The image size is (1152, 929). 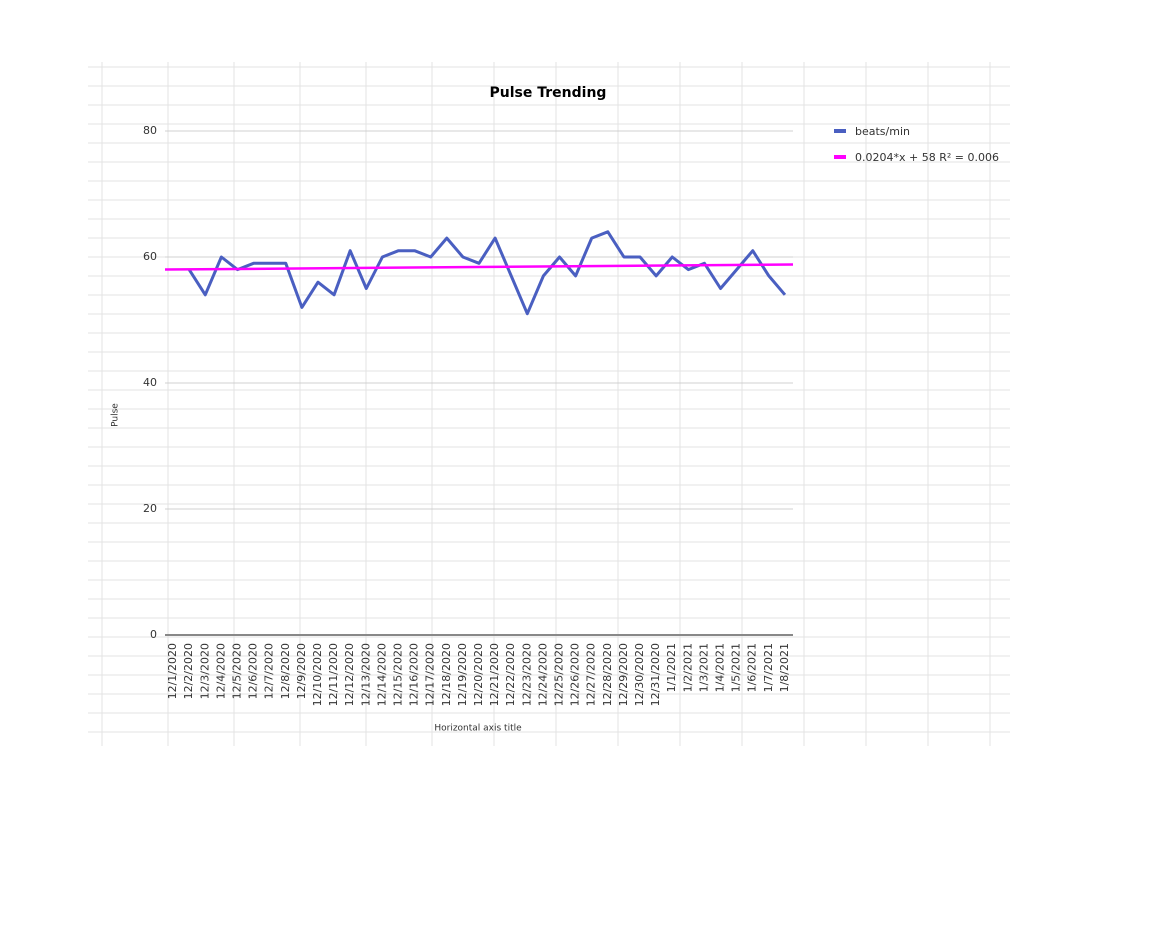 I want to click on x-tick-label: 1/7/2021, so click(x=768, y=667).